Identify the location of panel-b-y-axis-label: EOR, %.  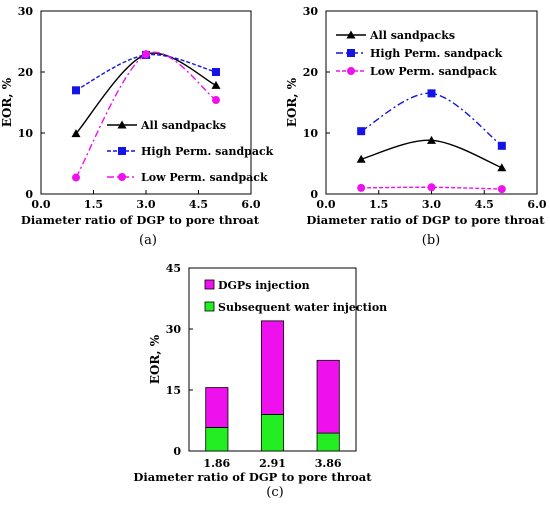
(292, 102).